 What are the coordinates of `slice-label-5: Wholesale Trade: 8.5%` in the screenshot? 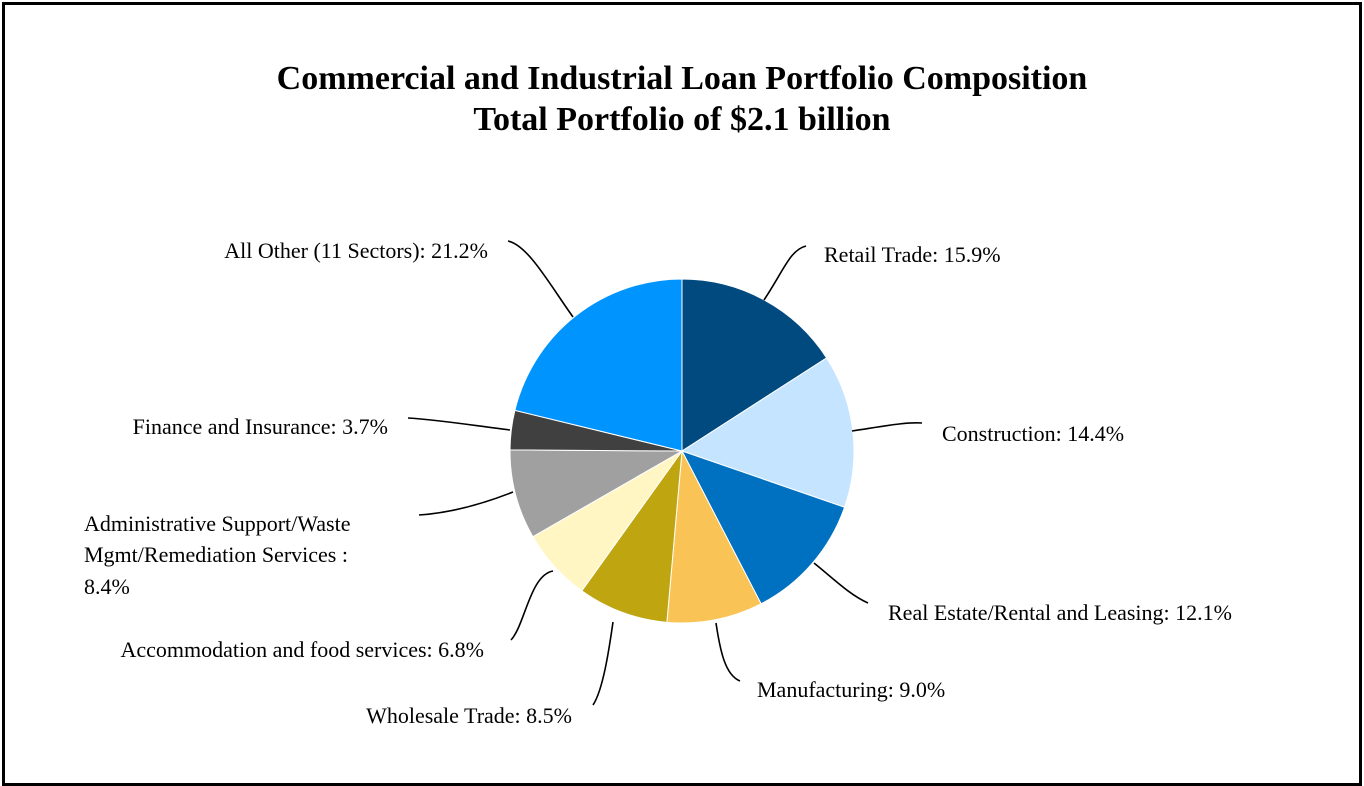 It's located at (469, 715).